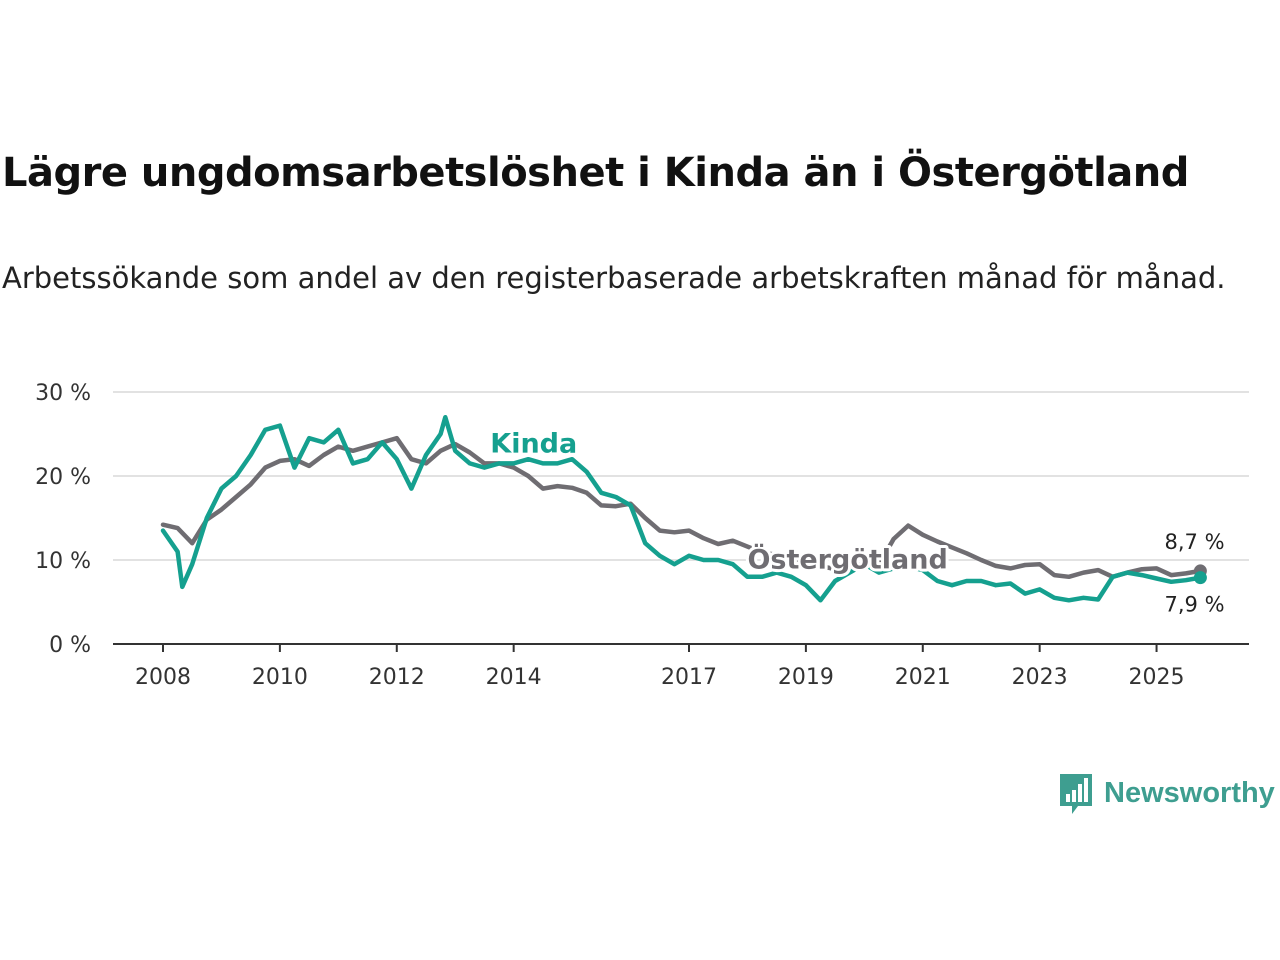  Describe the element at coordinates (1200, 578) in the screenshot. I see `series-end-point-kinda` at that location.